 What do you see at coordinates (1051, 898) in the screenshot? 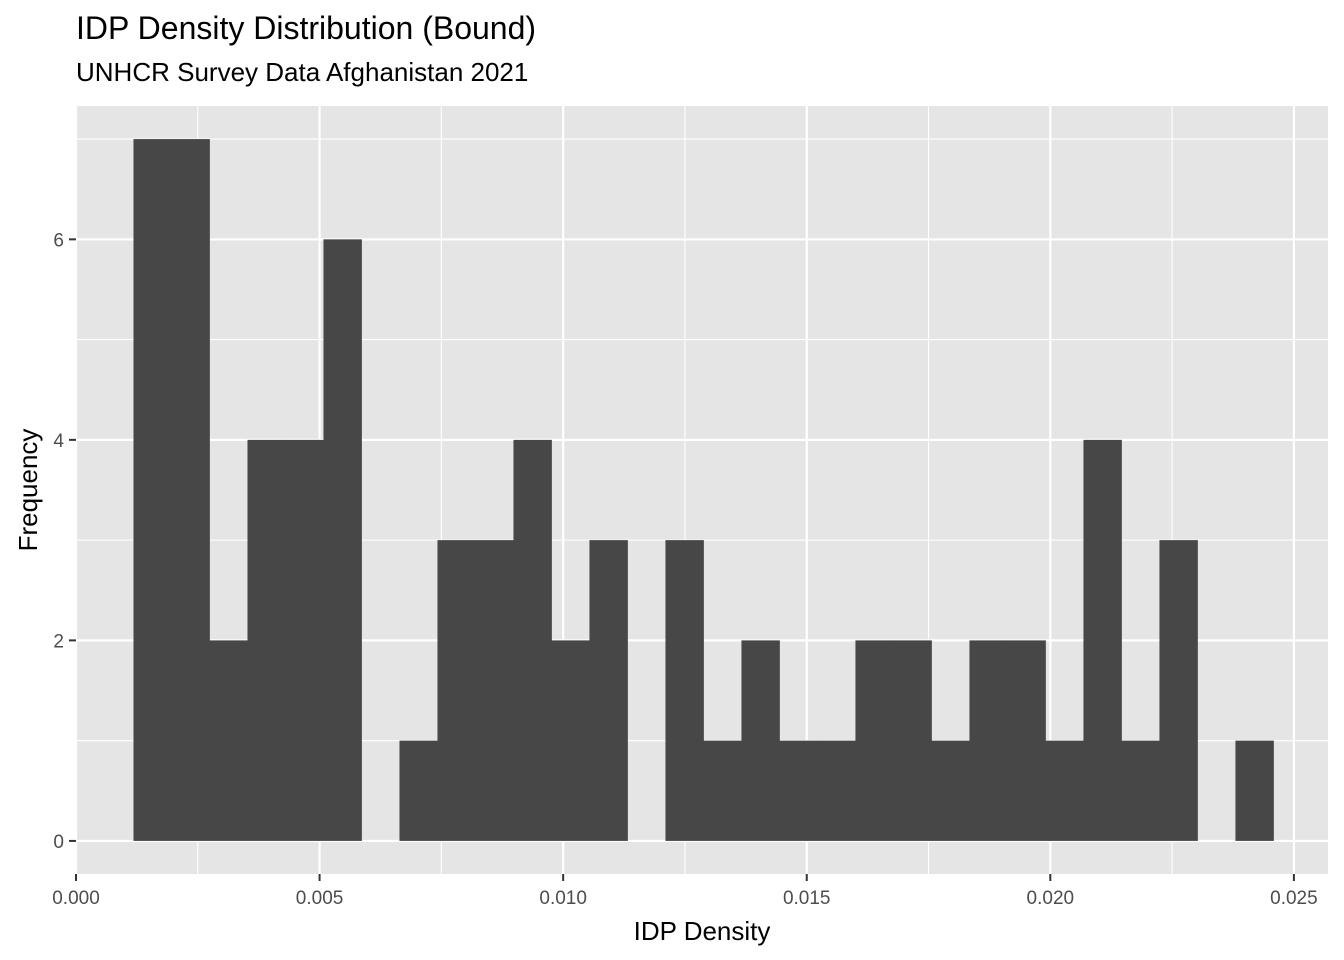
I see `x-tick-label: 0.020` at bounding box center [1051, 898].